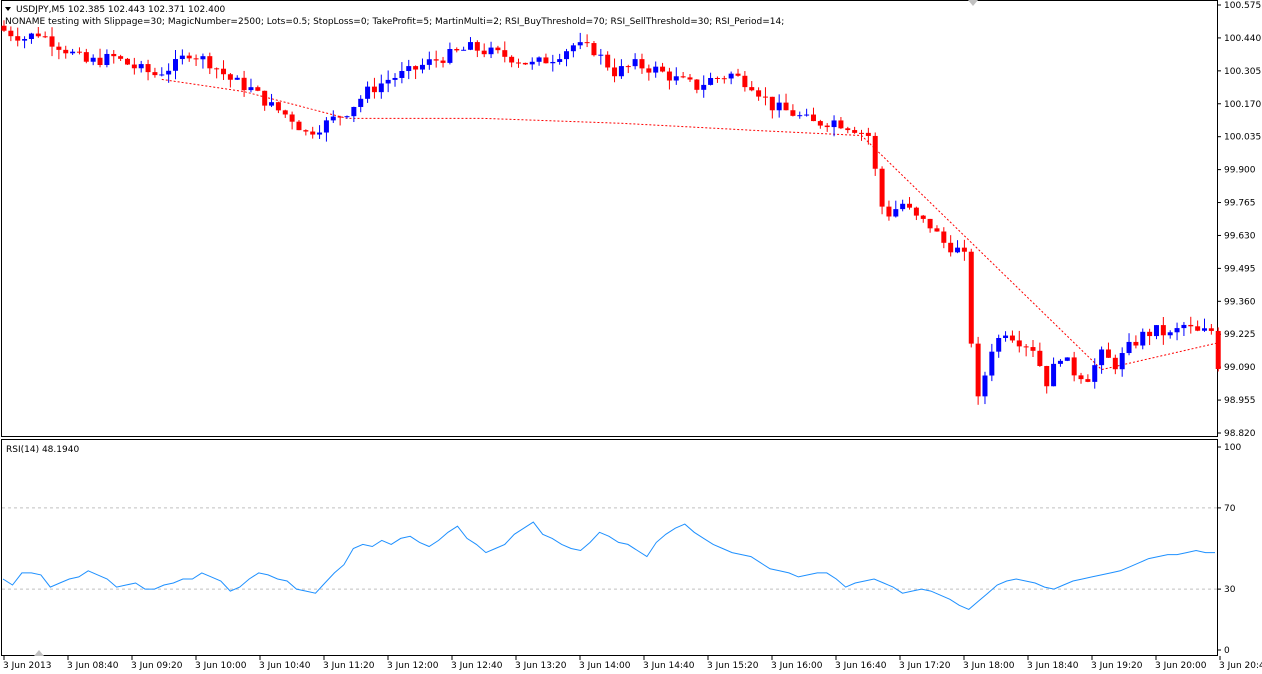 The image size is (1262, 674). What do you see at coordinates (27, 666) in the screenshot?
I see `time-tick-label: 3 Jun 2013` at bounding box center [27, 666].